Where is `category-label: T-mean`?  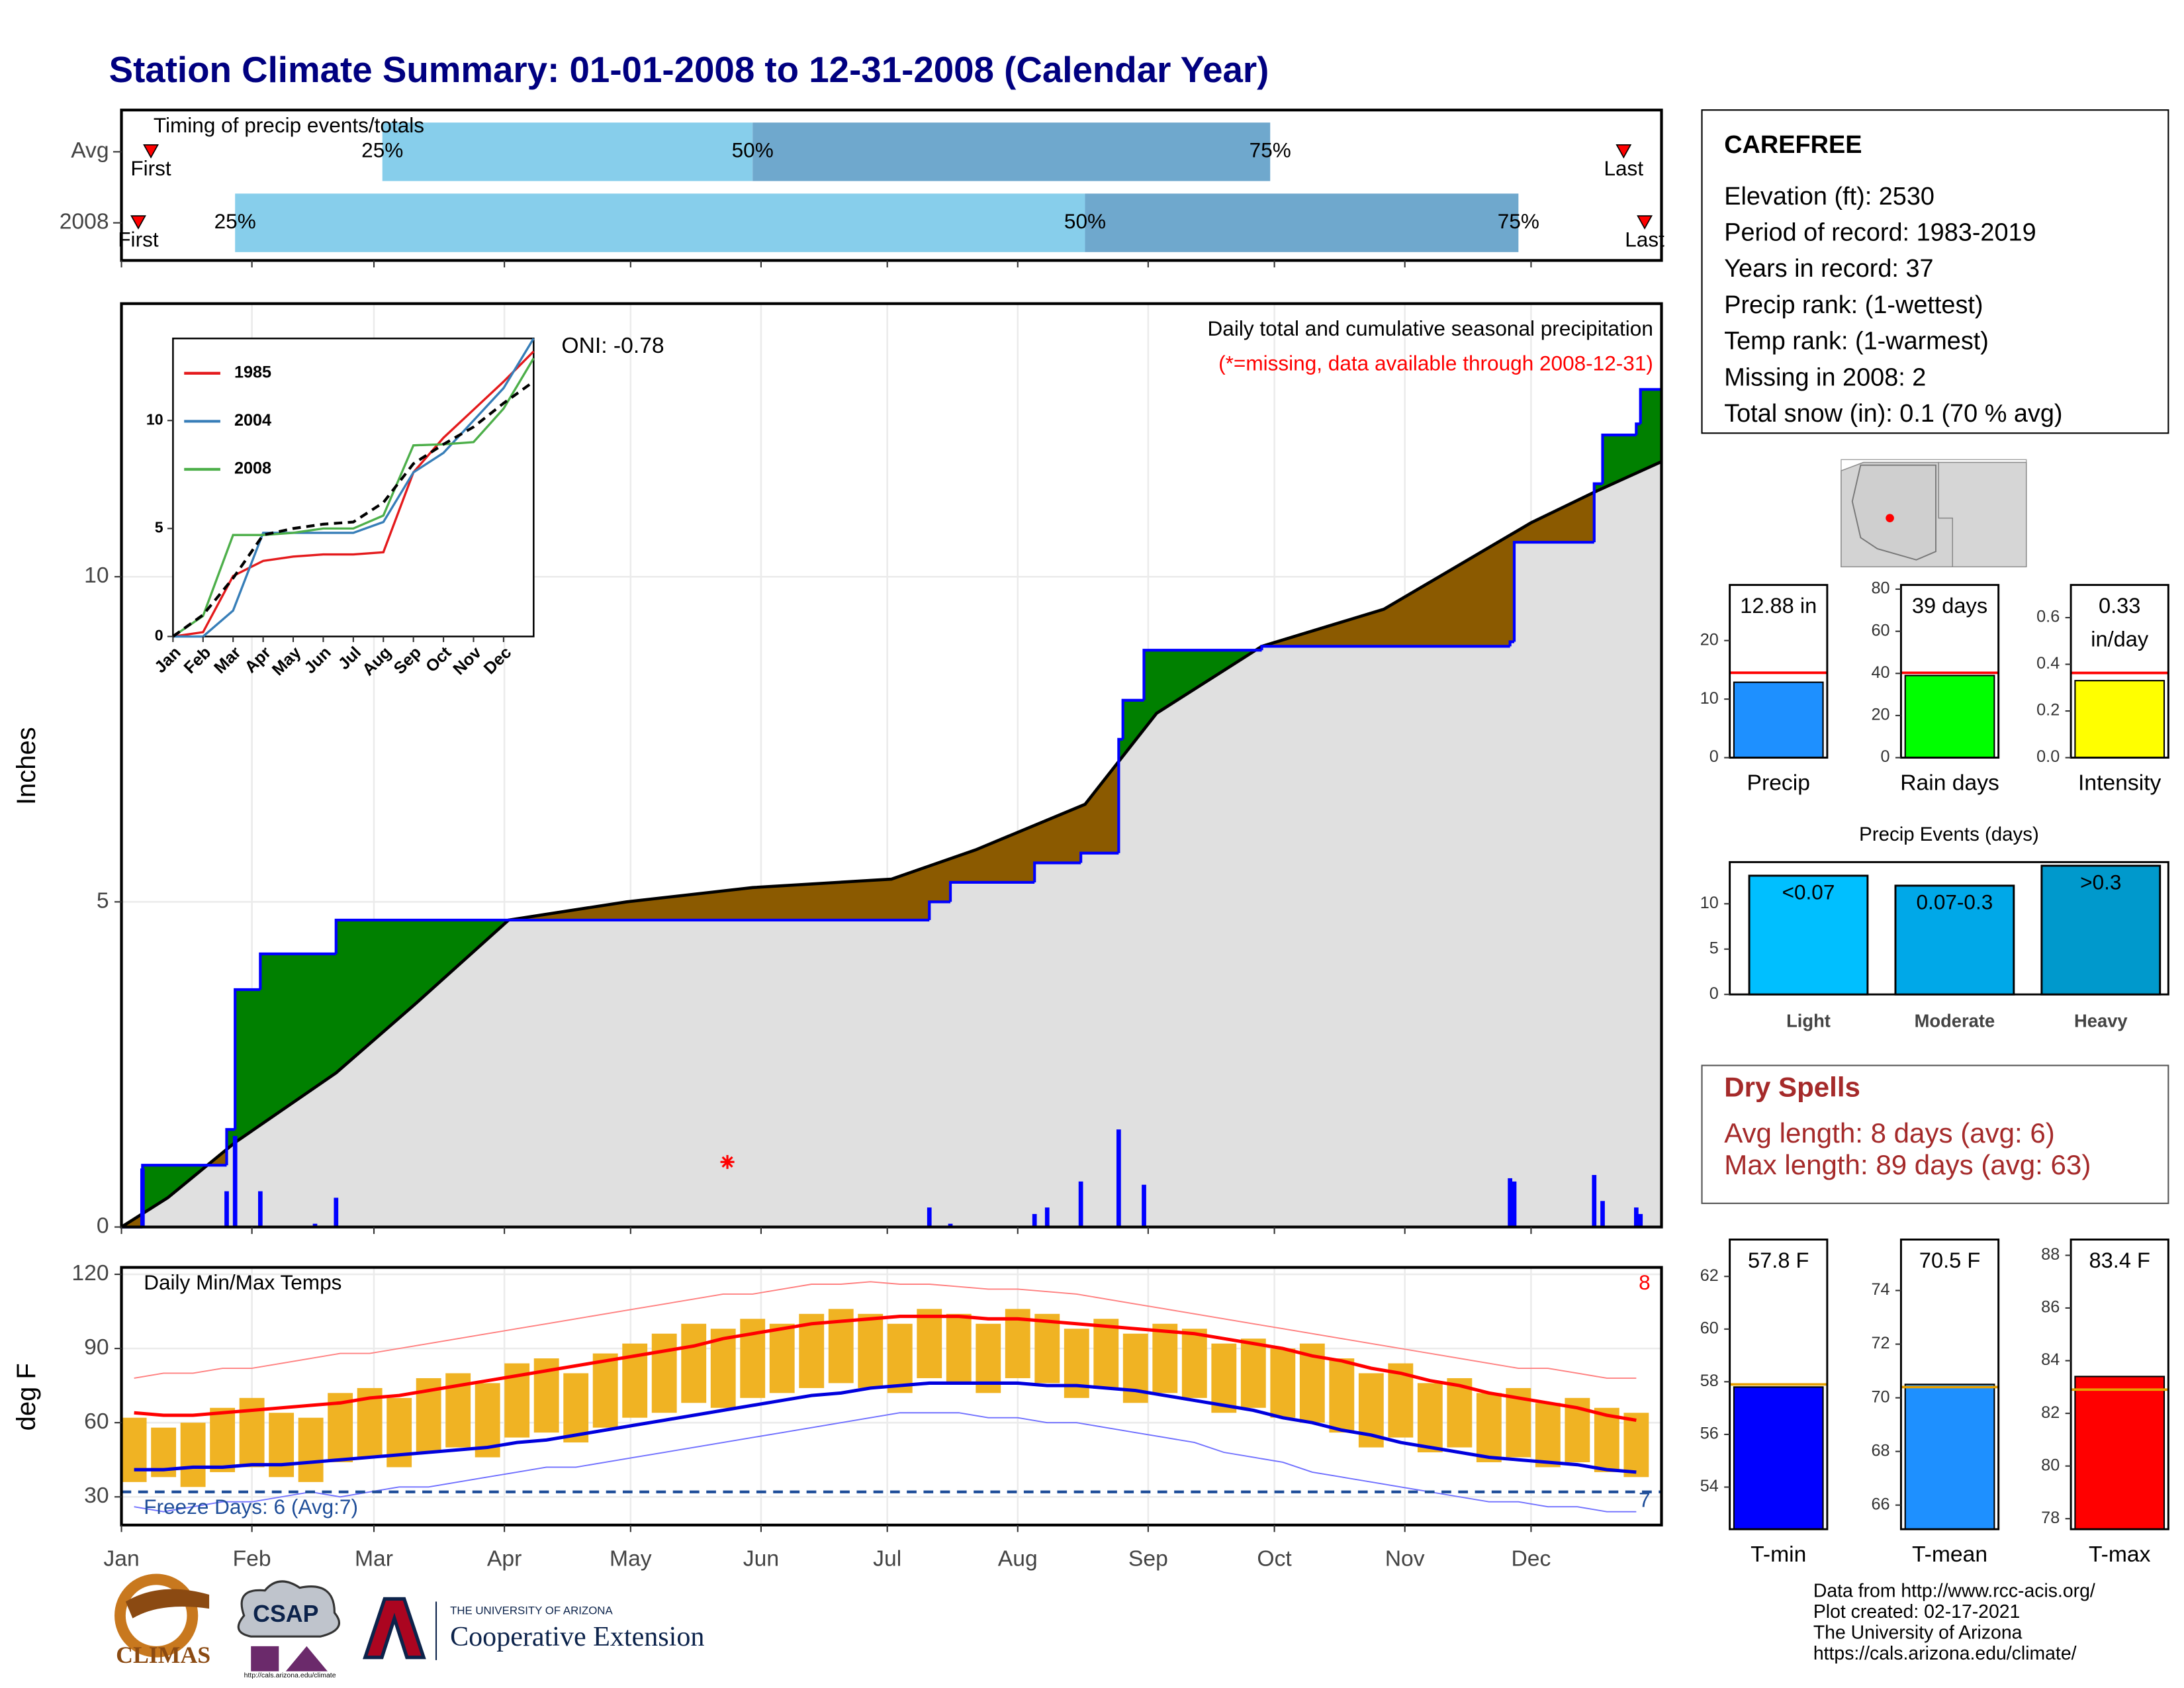
category-label: T-mean is located at coordinates (1949, 1554).